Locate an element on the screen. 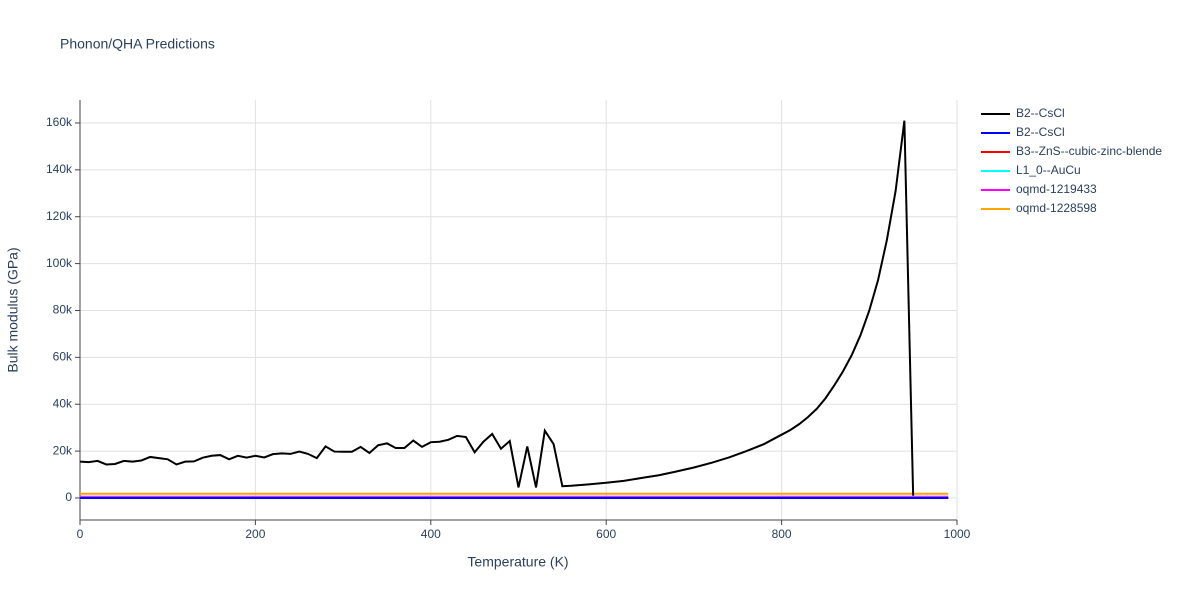 This screenshot has width=1200, height=605. y-tick-label: 140k is located at coordinates (59, 169).